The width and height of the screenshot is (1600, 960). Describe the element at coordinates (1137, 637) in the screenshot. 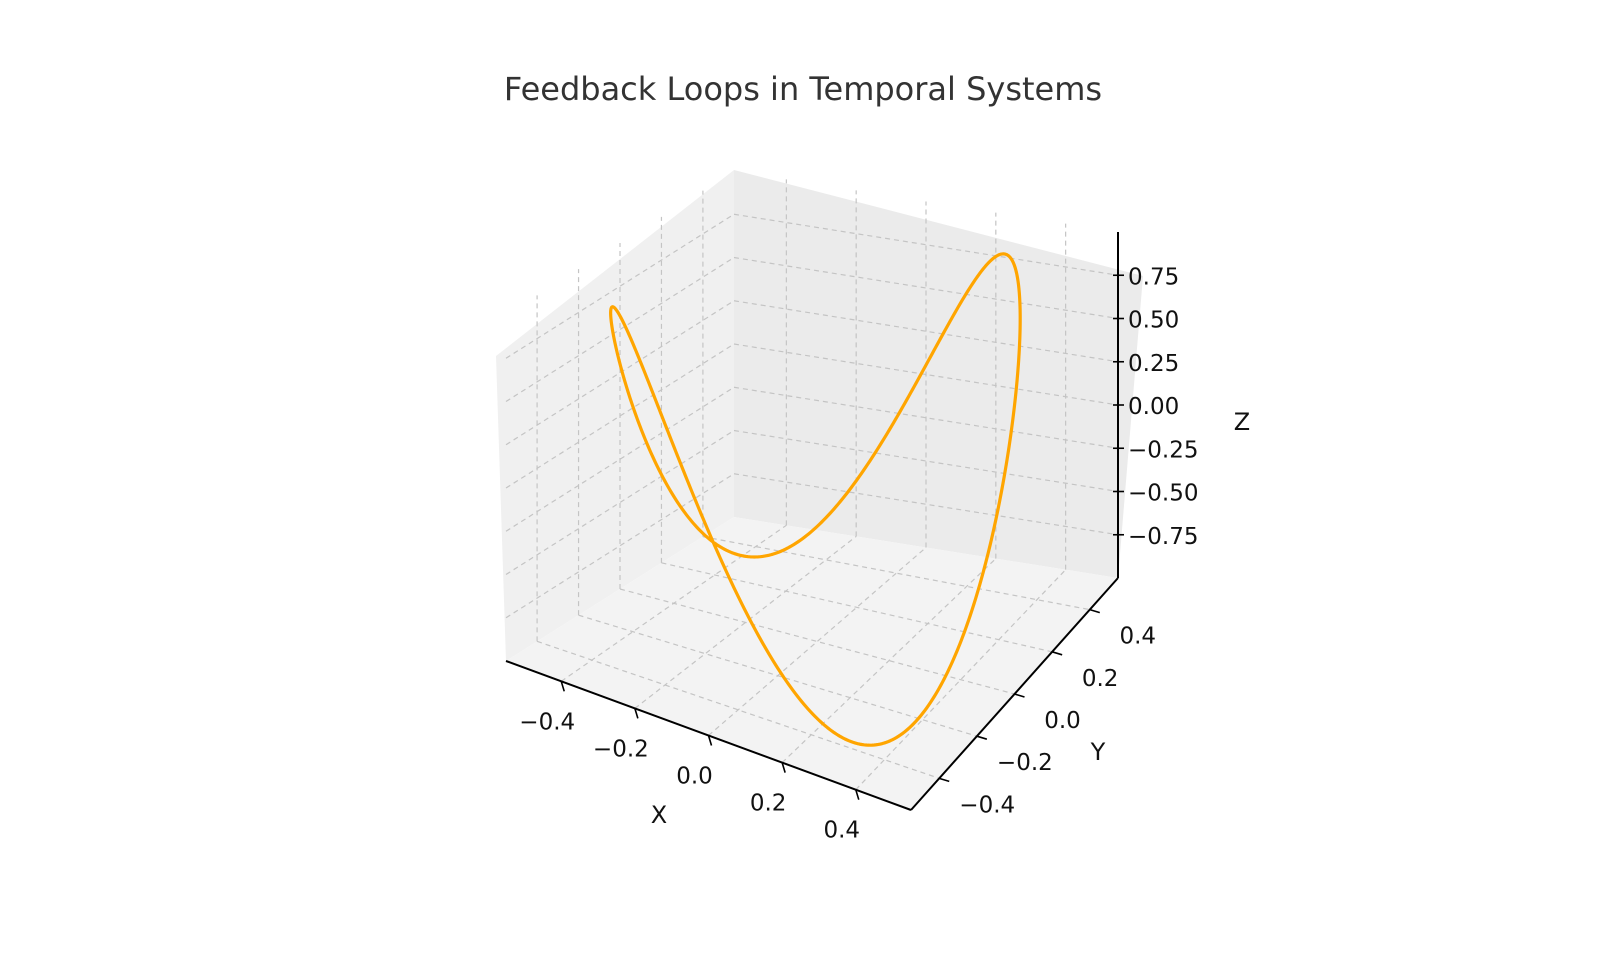

I see `y-tick-label: 0.4` at that location.